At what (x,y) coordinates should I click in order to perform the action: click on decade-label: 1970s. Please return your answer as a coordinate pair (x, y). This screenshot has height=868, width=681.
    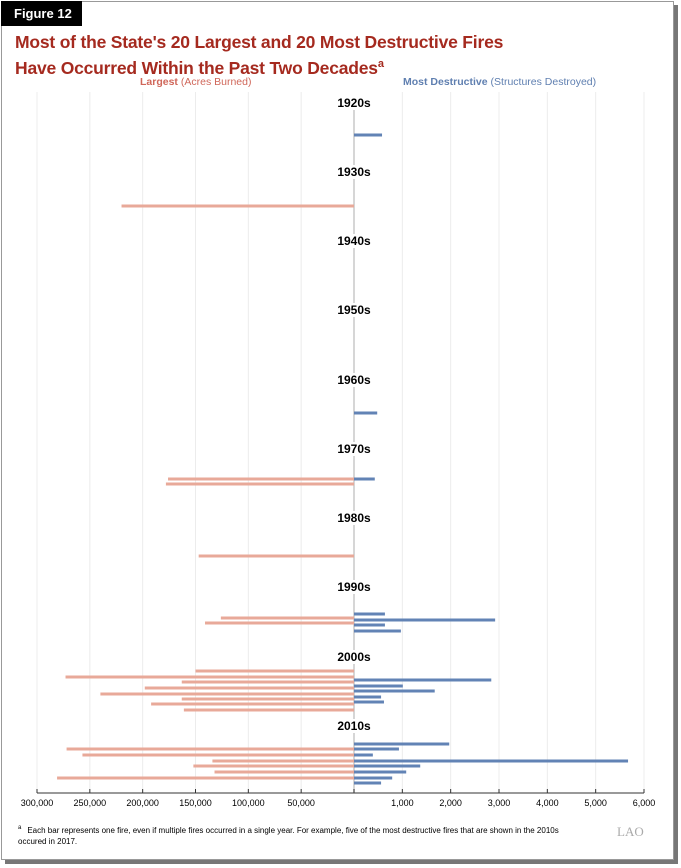
    Looking at the image, I should click on (354, 449).